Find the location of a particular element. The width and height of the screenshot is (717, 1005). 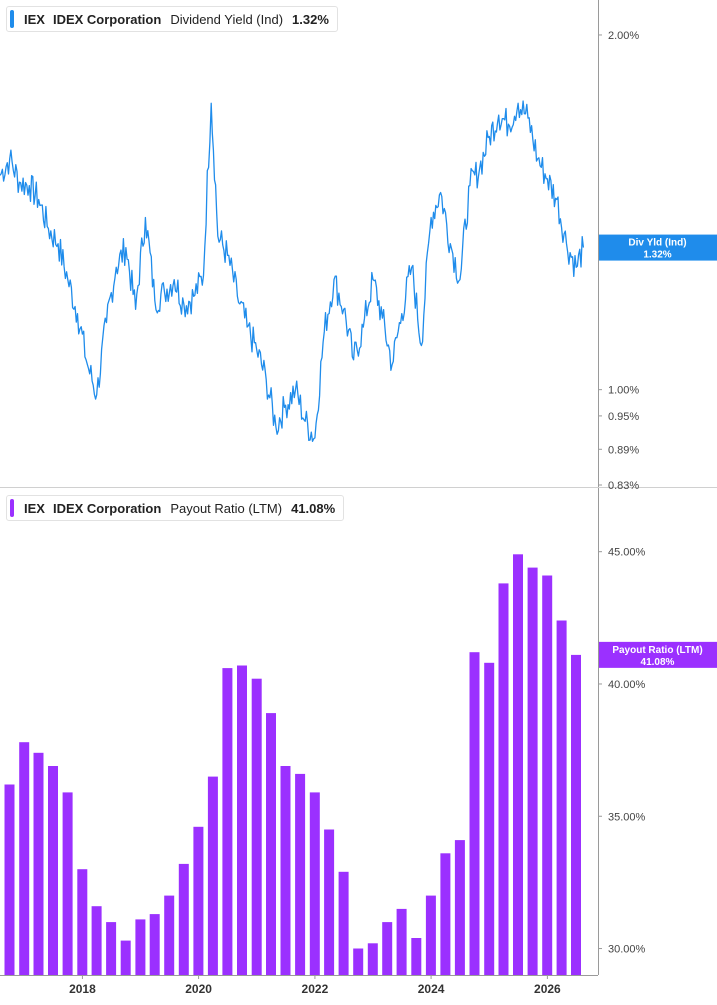

payout-ratio-flag-label: Payout Ratio (LTM) is located at coordinates (657, 650).